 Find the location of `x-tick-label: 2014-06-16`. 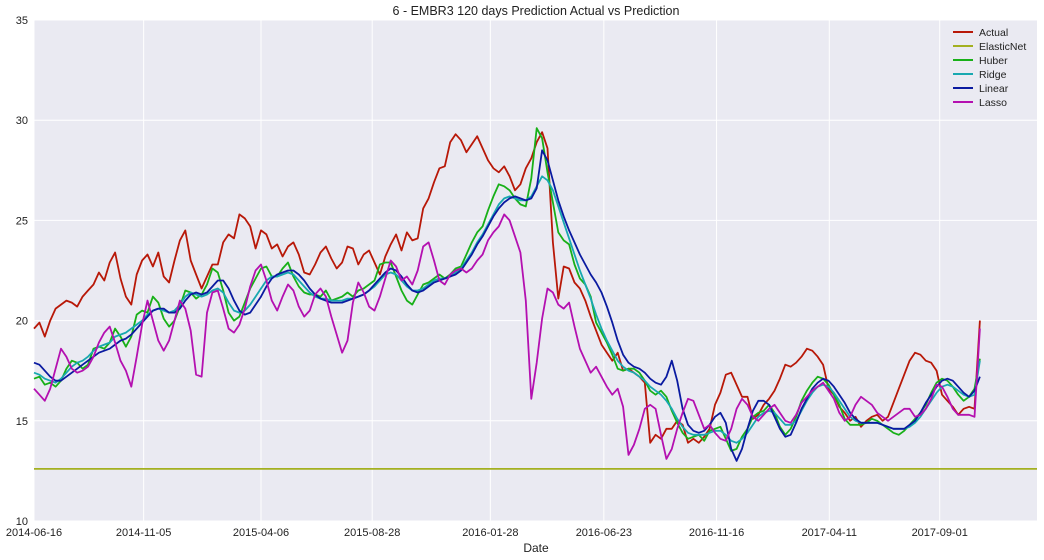

x-tick-label: 2014-06-16 is located at coordinates (34, 533).